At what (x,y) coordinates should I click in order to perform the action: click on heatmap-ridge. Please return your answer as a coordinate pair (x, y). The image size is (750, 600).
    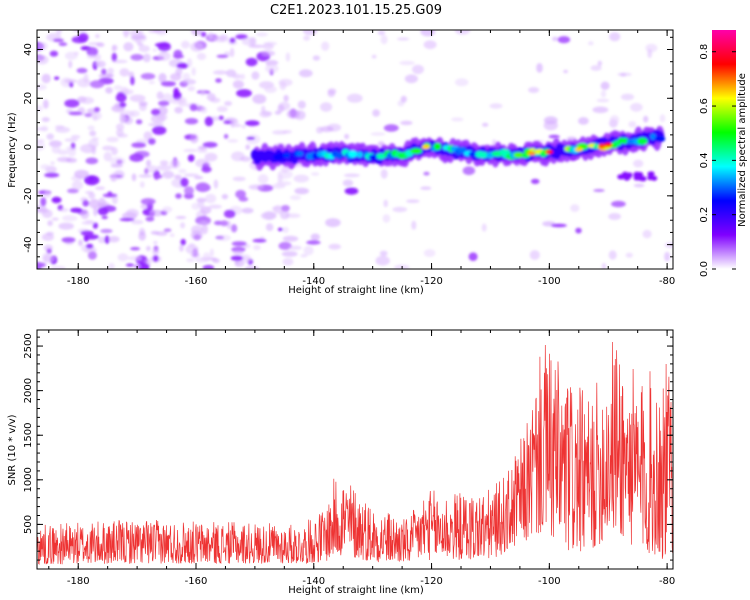
    Looking at the image, I should click on (458, 153).